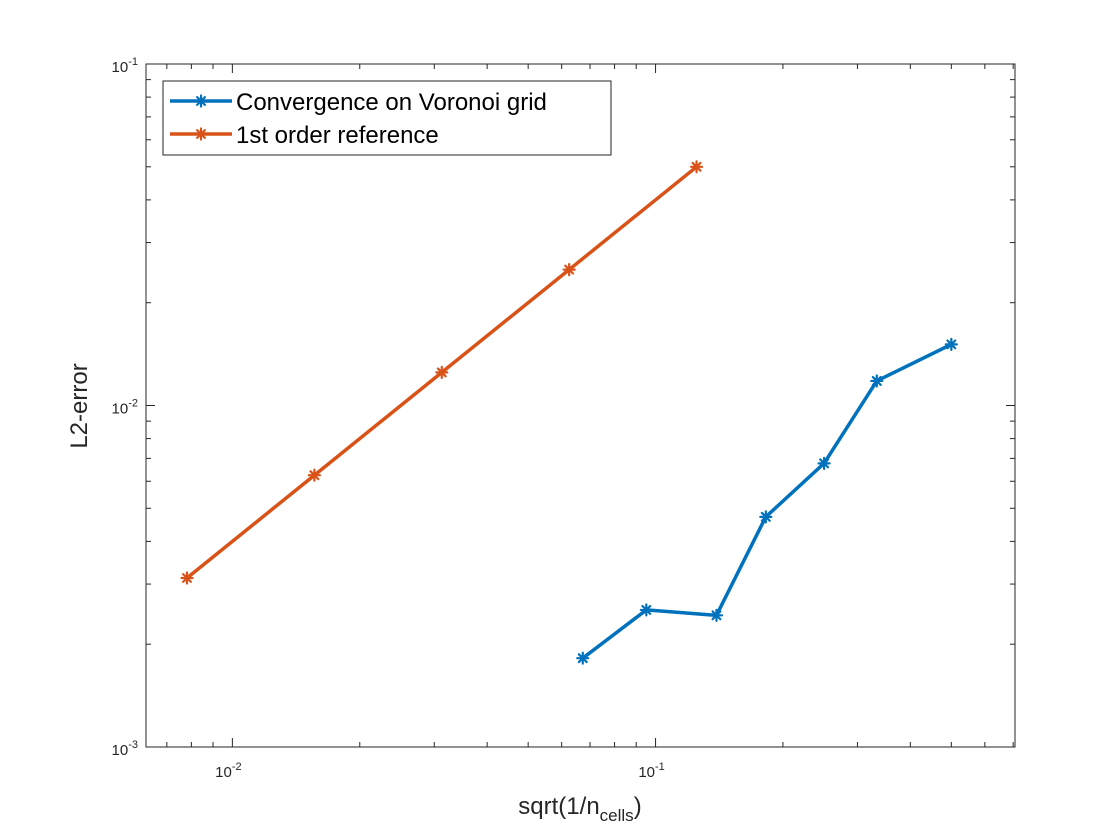 The image size is (1120, 840). What do you see at coordinates (228, 771) in the screenshot?
I see `x-tick-label: 10⁻²` at bounding box center [228, 771].